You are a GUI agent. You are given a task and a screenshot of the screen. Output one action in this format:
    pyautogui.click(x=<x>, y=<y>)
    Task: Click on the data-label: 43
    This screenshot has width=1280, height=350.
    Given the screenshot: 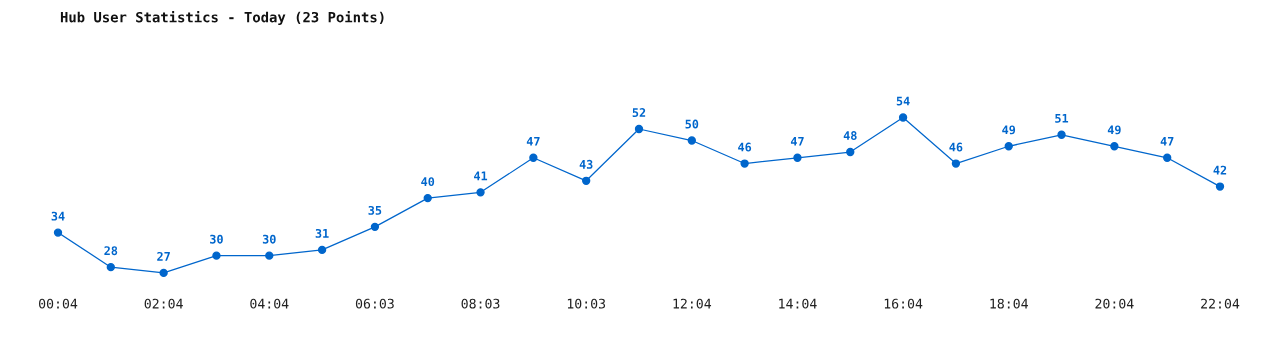 What is the action you would take?
    pyautogui.click(x=586, y=164)
    